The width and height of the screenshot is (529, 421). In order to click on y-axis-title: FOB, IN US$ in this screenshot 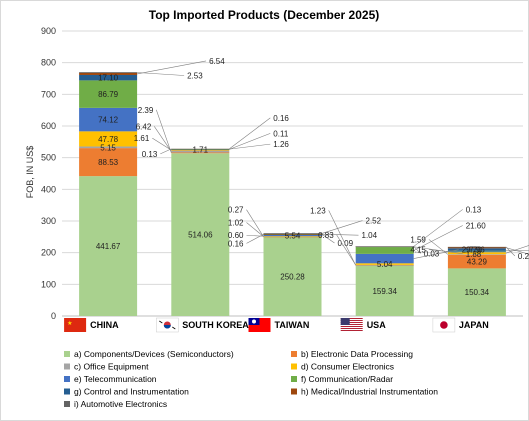, I will do `click(30, 172)`.